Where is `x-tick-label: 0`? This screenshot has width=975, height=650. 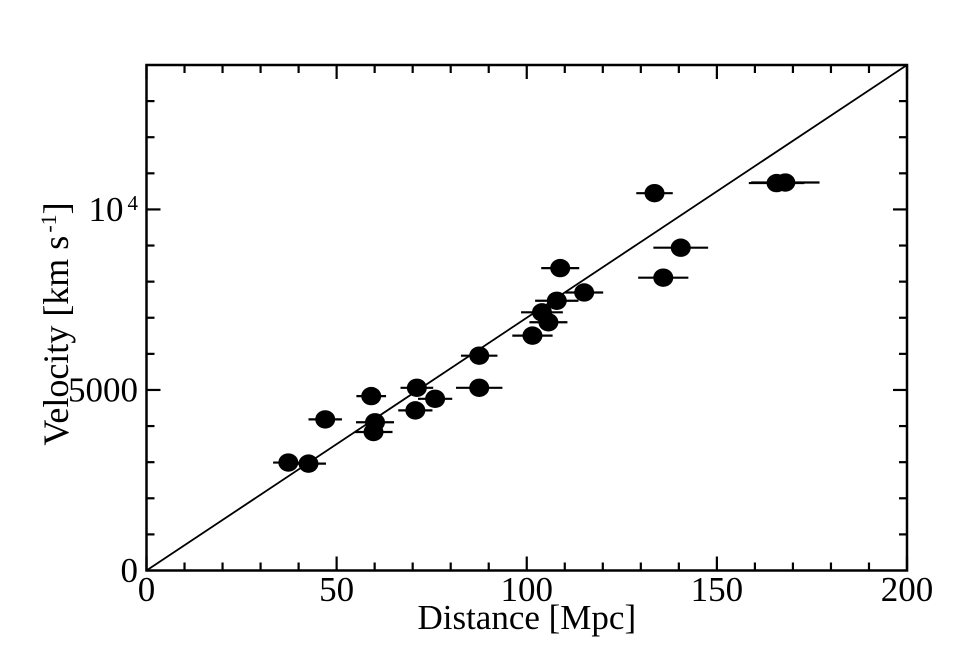 x-tick-label: 0 is located at coordinates (147, 589).